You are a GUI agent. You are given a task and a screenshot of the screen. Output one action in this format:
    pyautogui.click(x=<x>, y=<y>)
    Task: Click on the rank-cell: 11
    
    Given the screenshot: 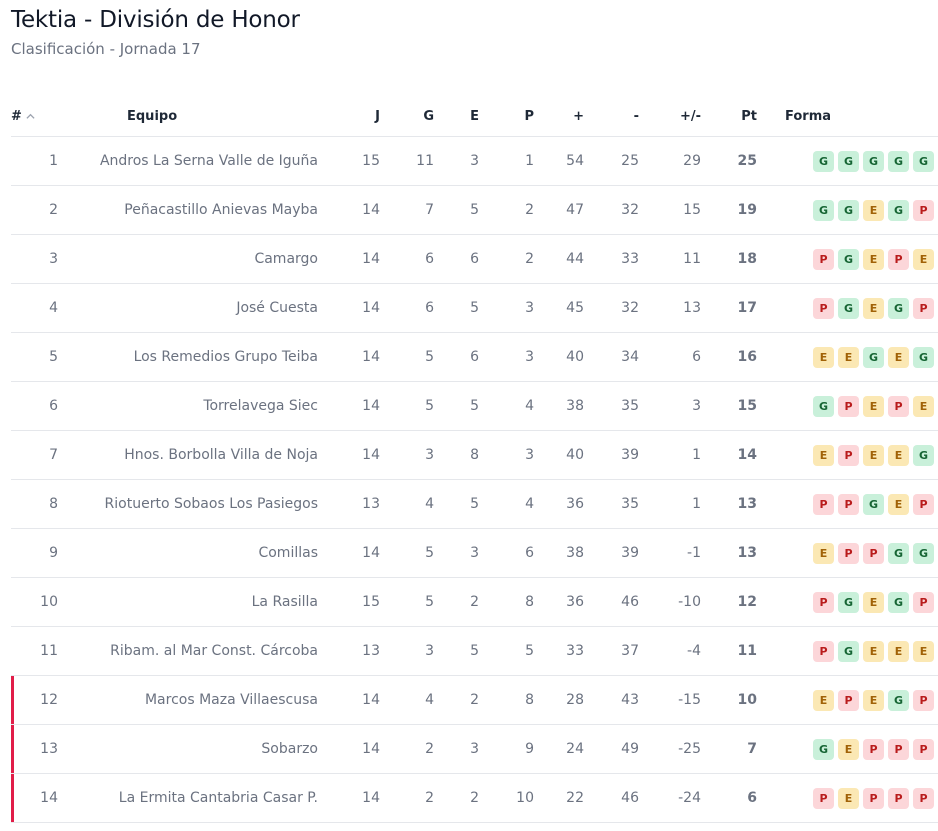 What is the action you would take?
    pyautogui.click(x=34, y=651)
    